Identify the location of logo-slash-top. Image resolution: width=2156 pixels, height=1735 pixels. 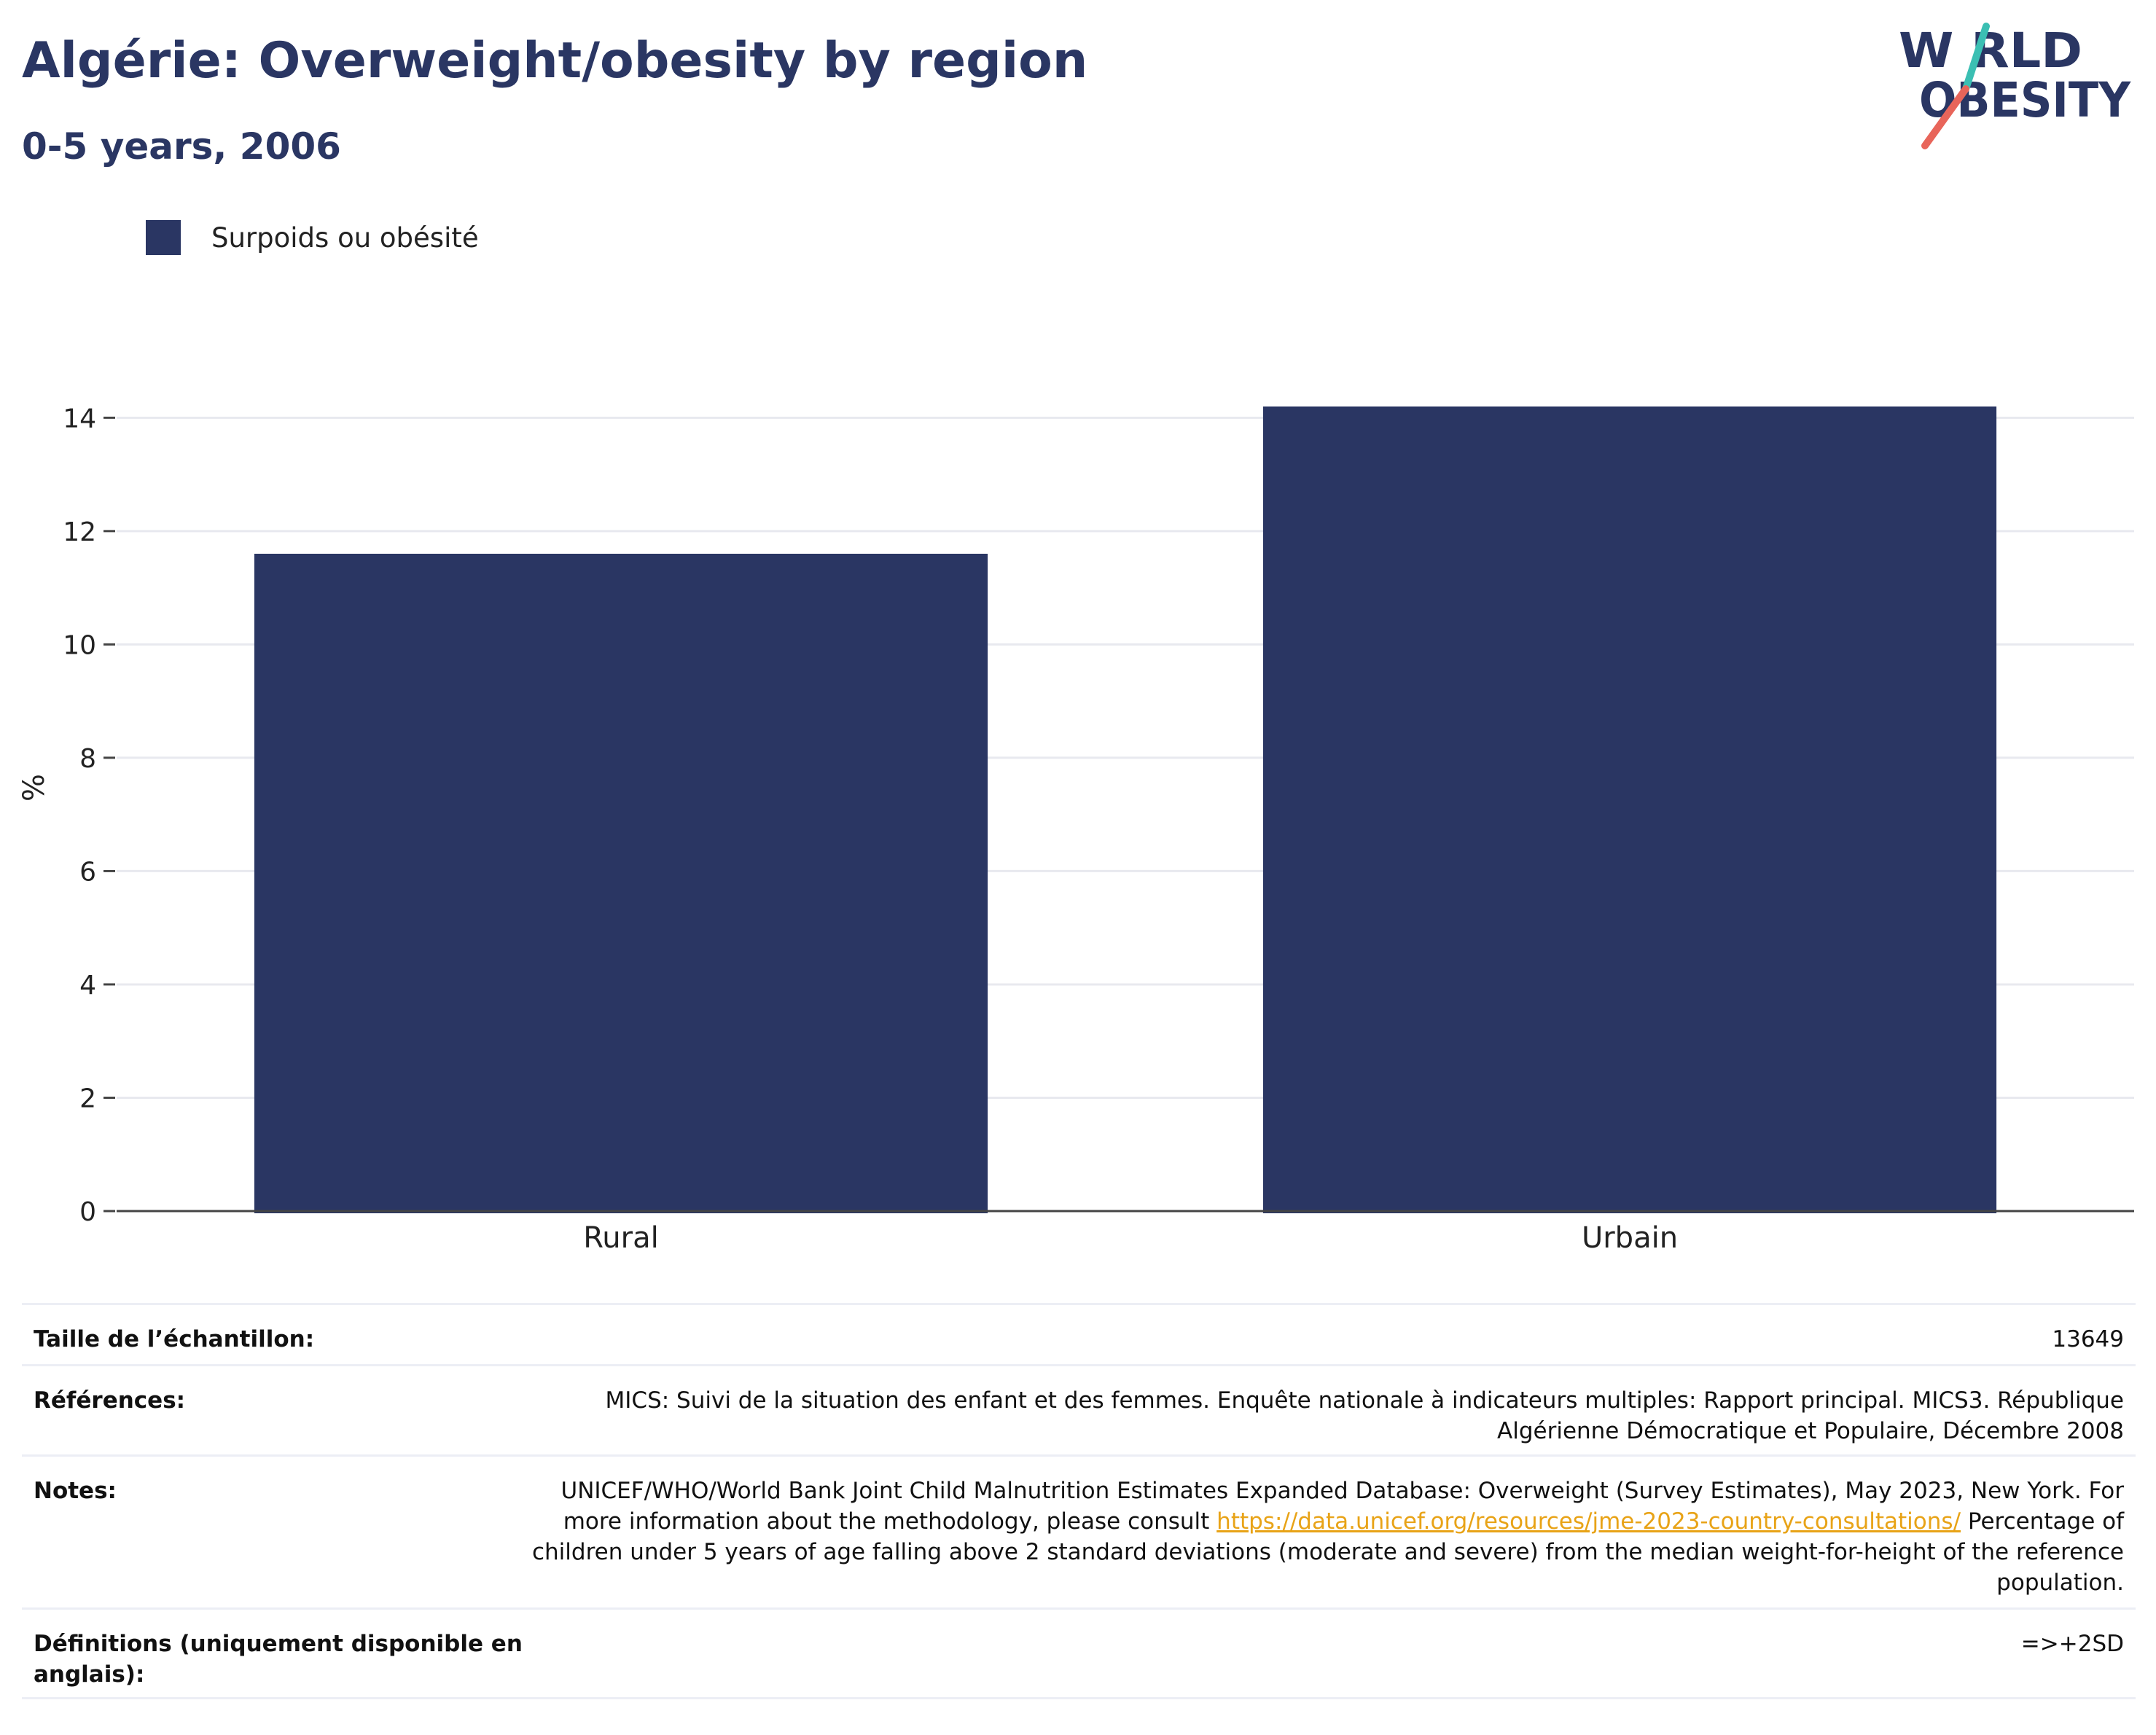
(1976, 58).